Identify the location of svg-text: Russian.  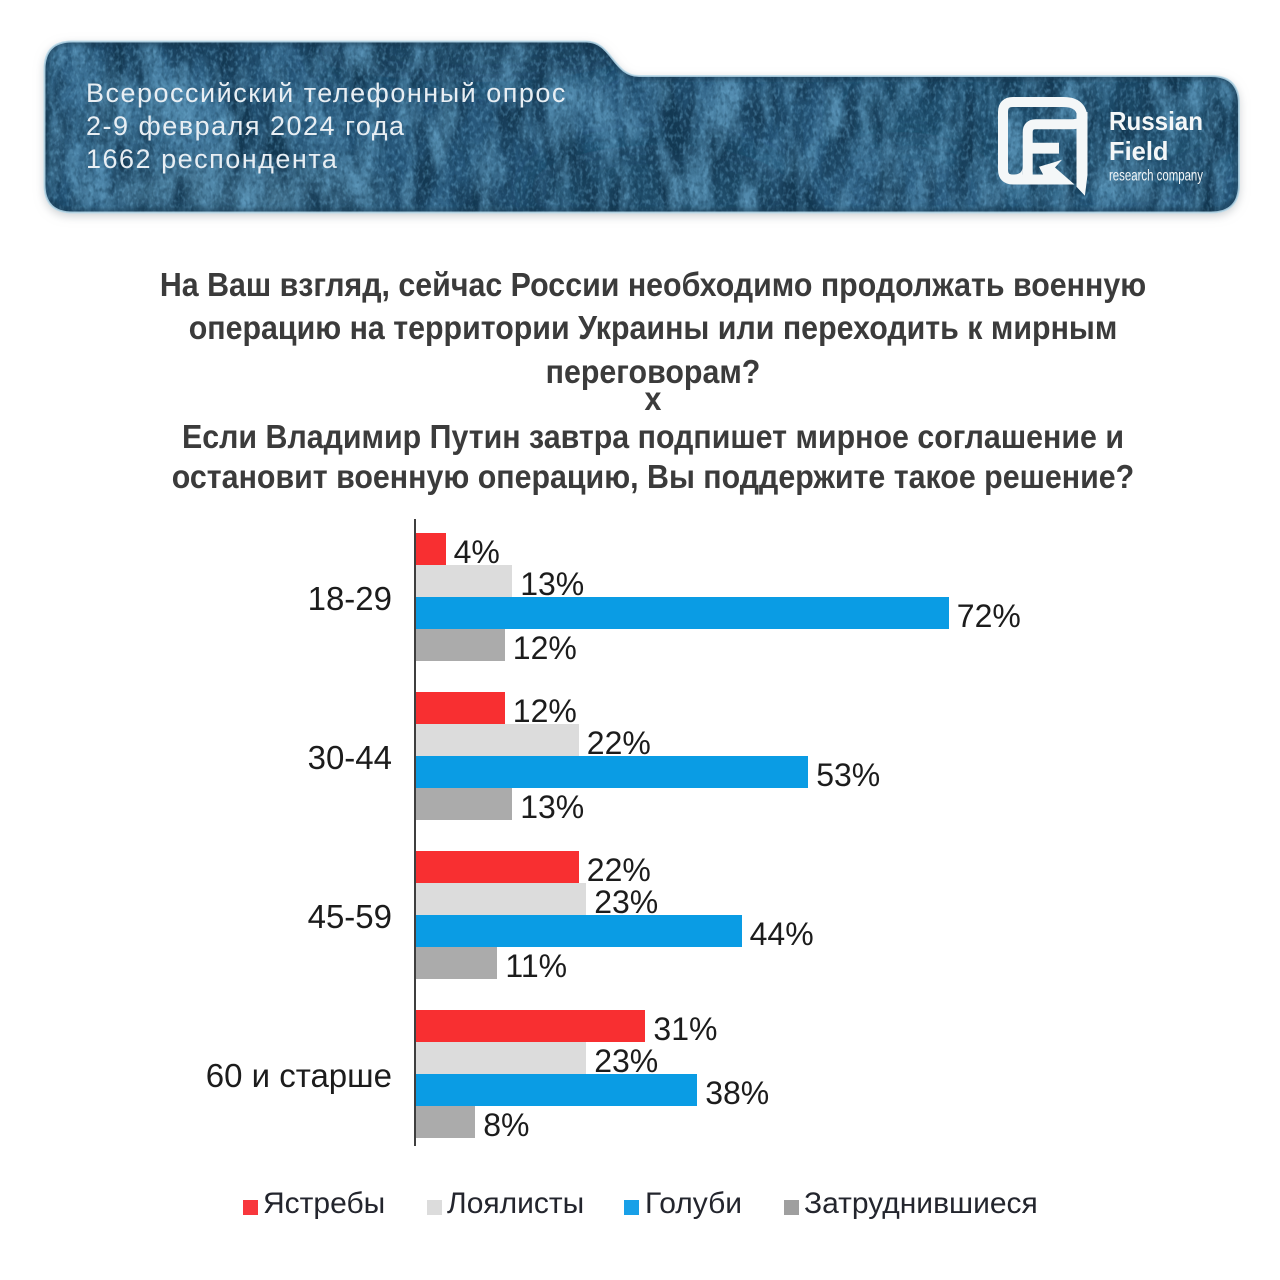
(1156, 121).